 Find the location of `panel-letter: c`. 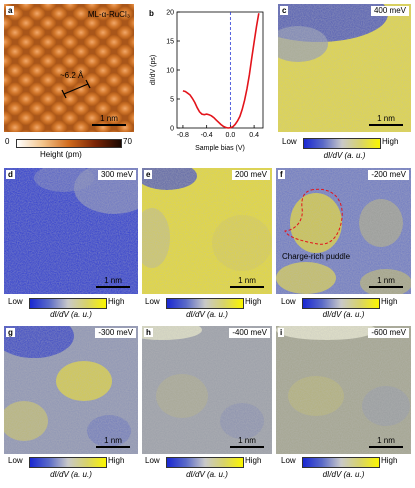

panel-letter: c is located at coordinates (284, 10).